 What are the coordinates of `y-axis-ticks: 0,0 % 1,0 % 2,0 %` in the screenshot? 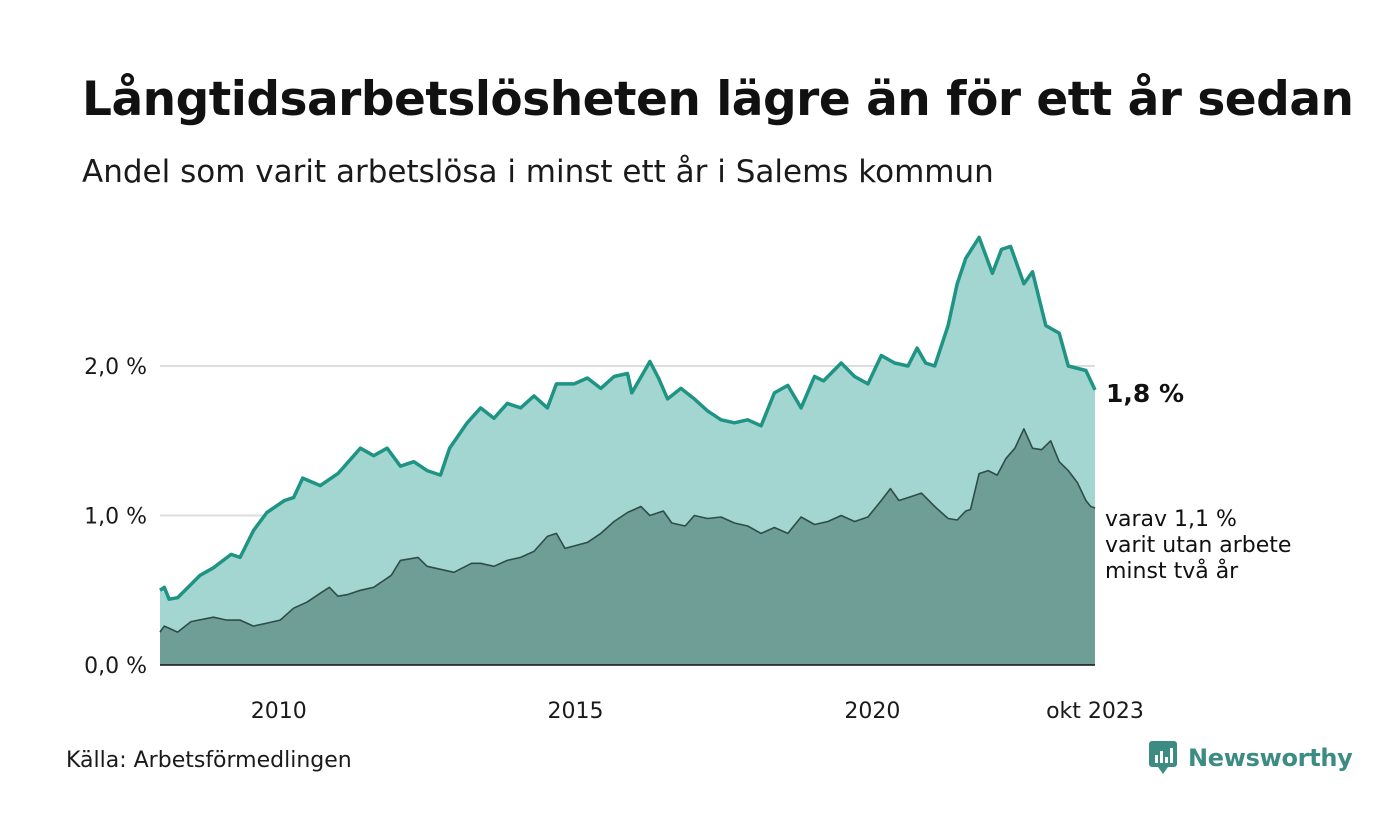 It's located at (115, 517).